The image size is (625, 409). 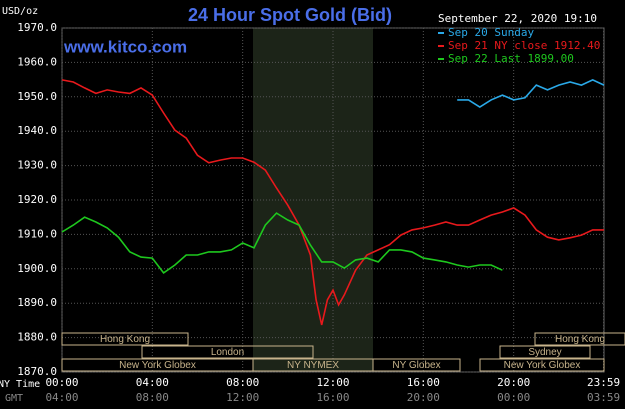 What do you see at coordinates (37, 233) in the screenshot?
I see `y-tick-label: 1910.0` at bounding box center [37, 233].